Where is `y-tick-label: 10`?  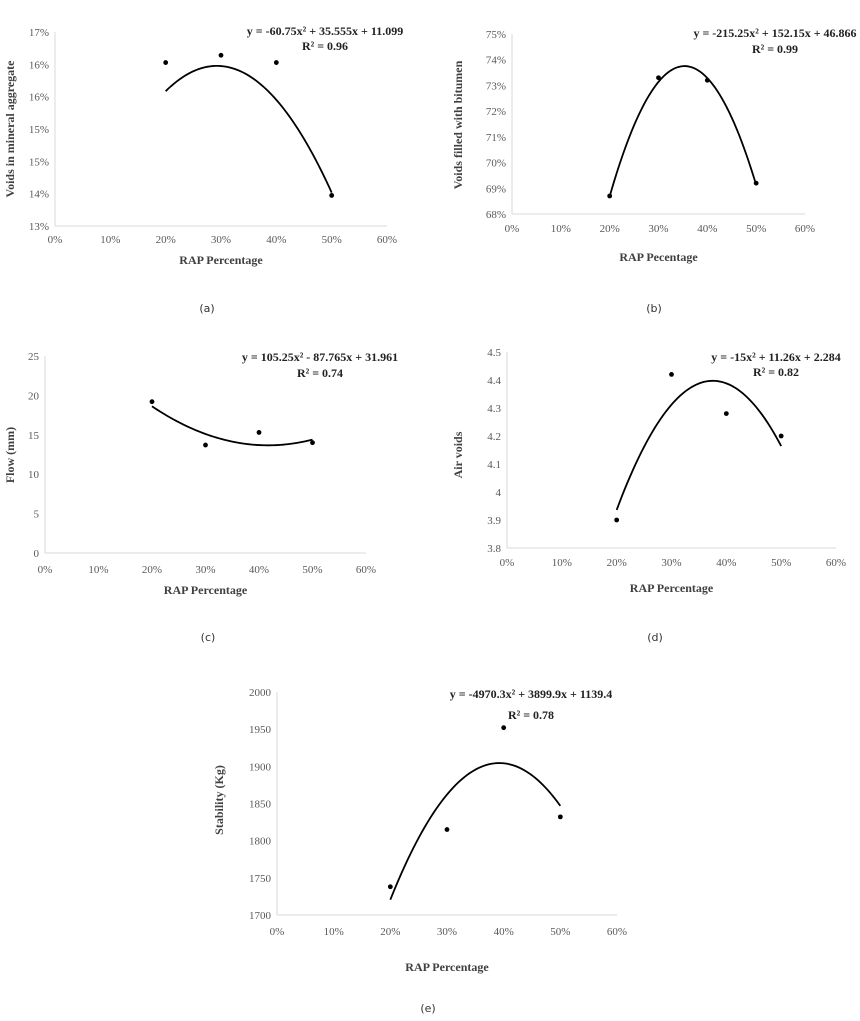 y-tick-label: 10 is located at coordinates (34, 475).